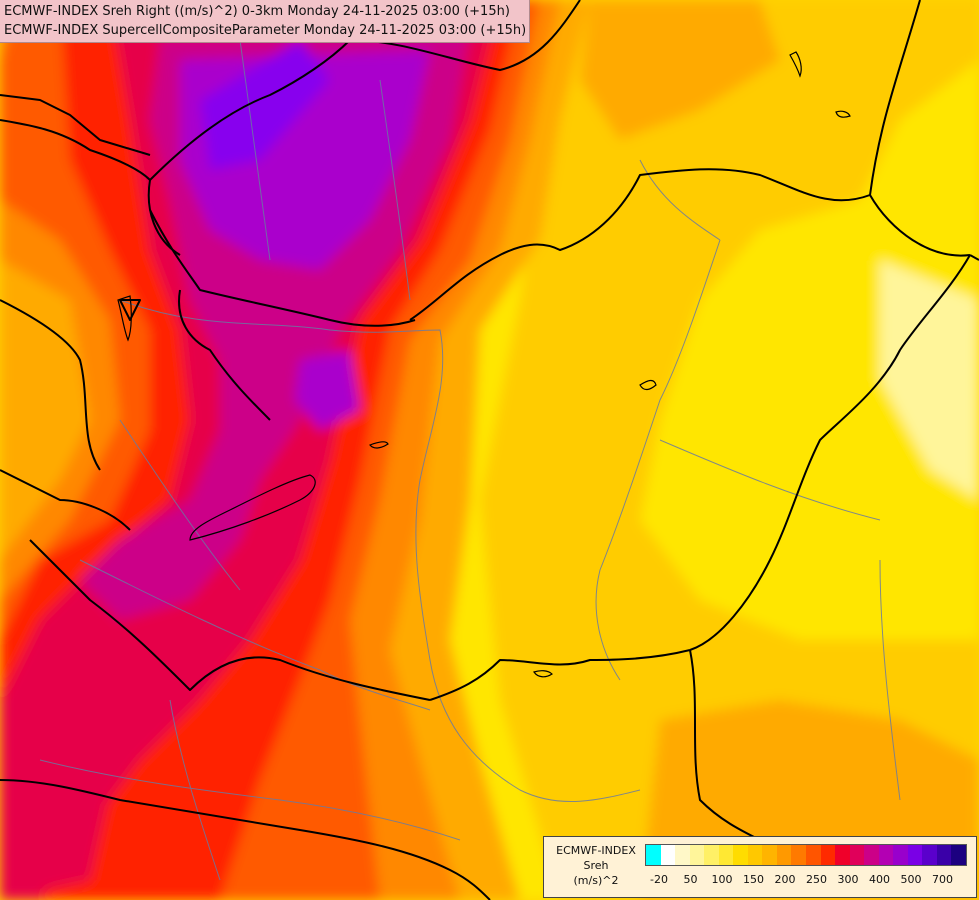  Describe the element at coordinates (974, 257) in the screenshot. I see `border-east-edge` at that location.